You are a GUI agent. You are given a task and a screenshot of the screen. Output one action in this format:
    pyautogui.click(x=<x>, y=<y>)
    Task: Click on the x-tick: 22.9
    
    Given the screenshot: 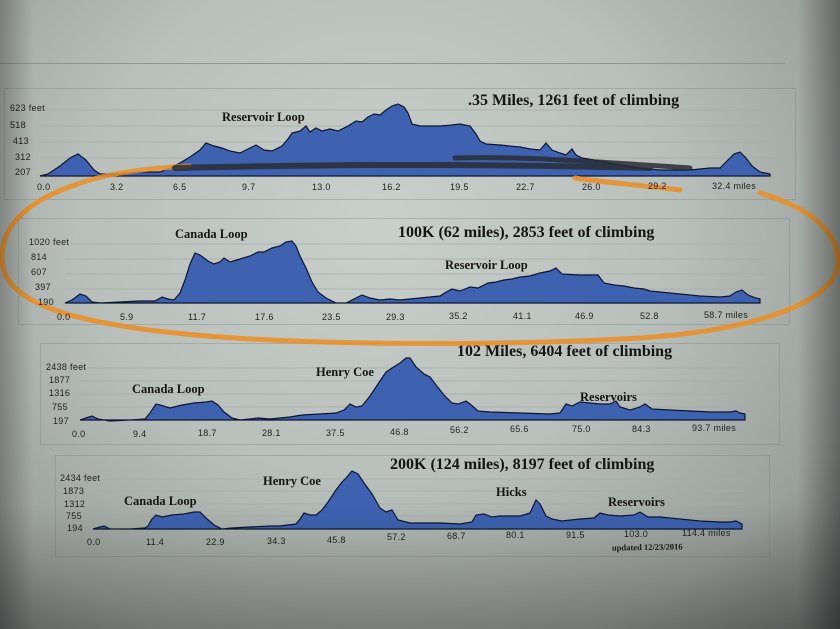 What is the action you would take?
    pyautogui.click(x=215, y=542)
    